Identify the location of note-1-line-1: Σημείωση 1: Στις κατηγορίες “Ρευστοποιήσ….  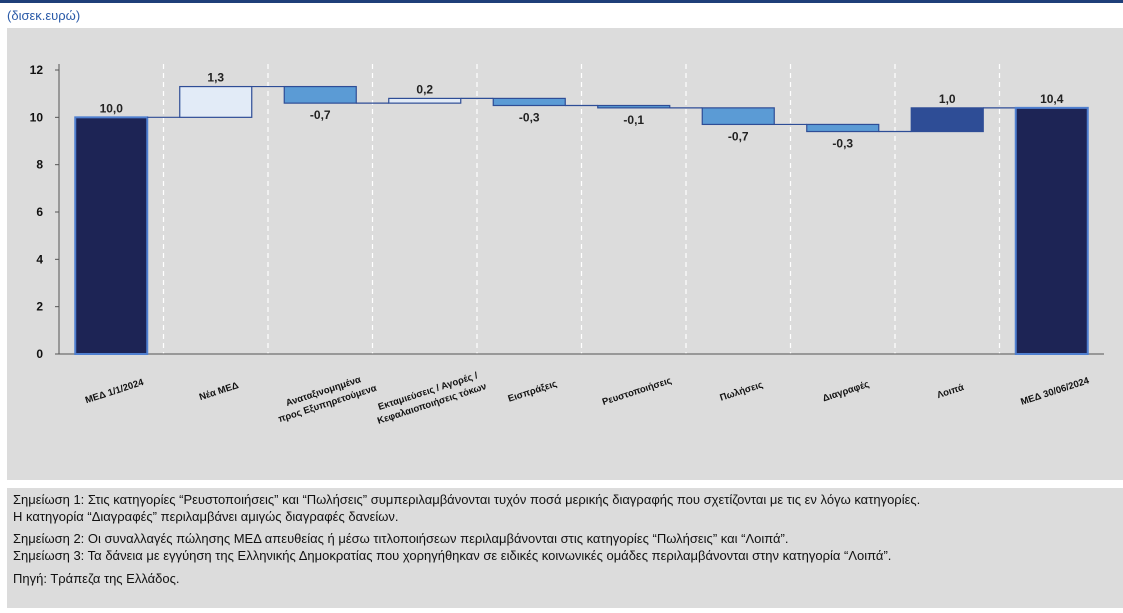
(467, 499).